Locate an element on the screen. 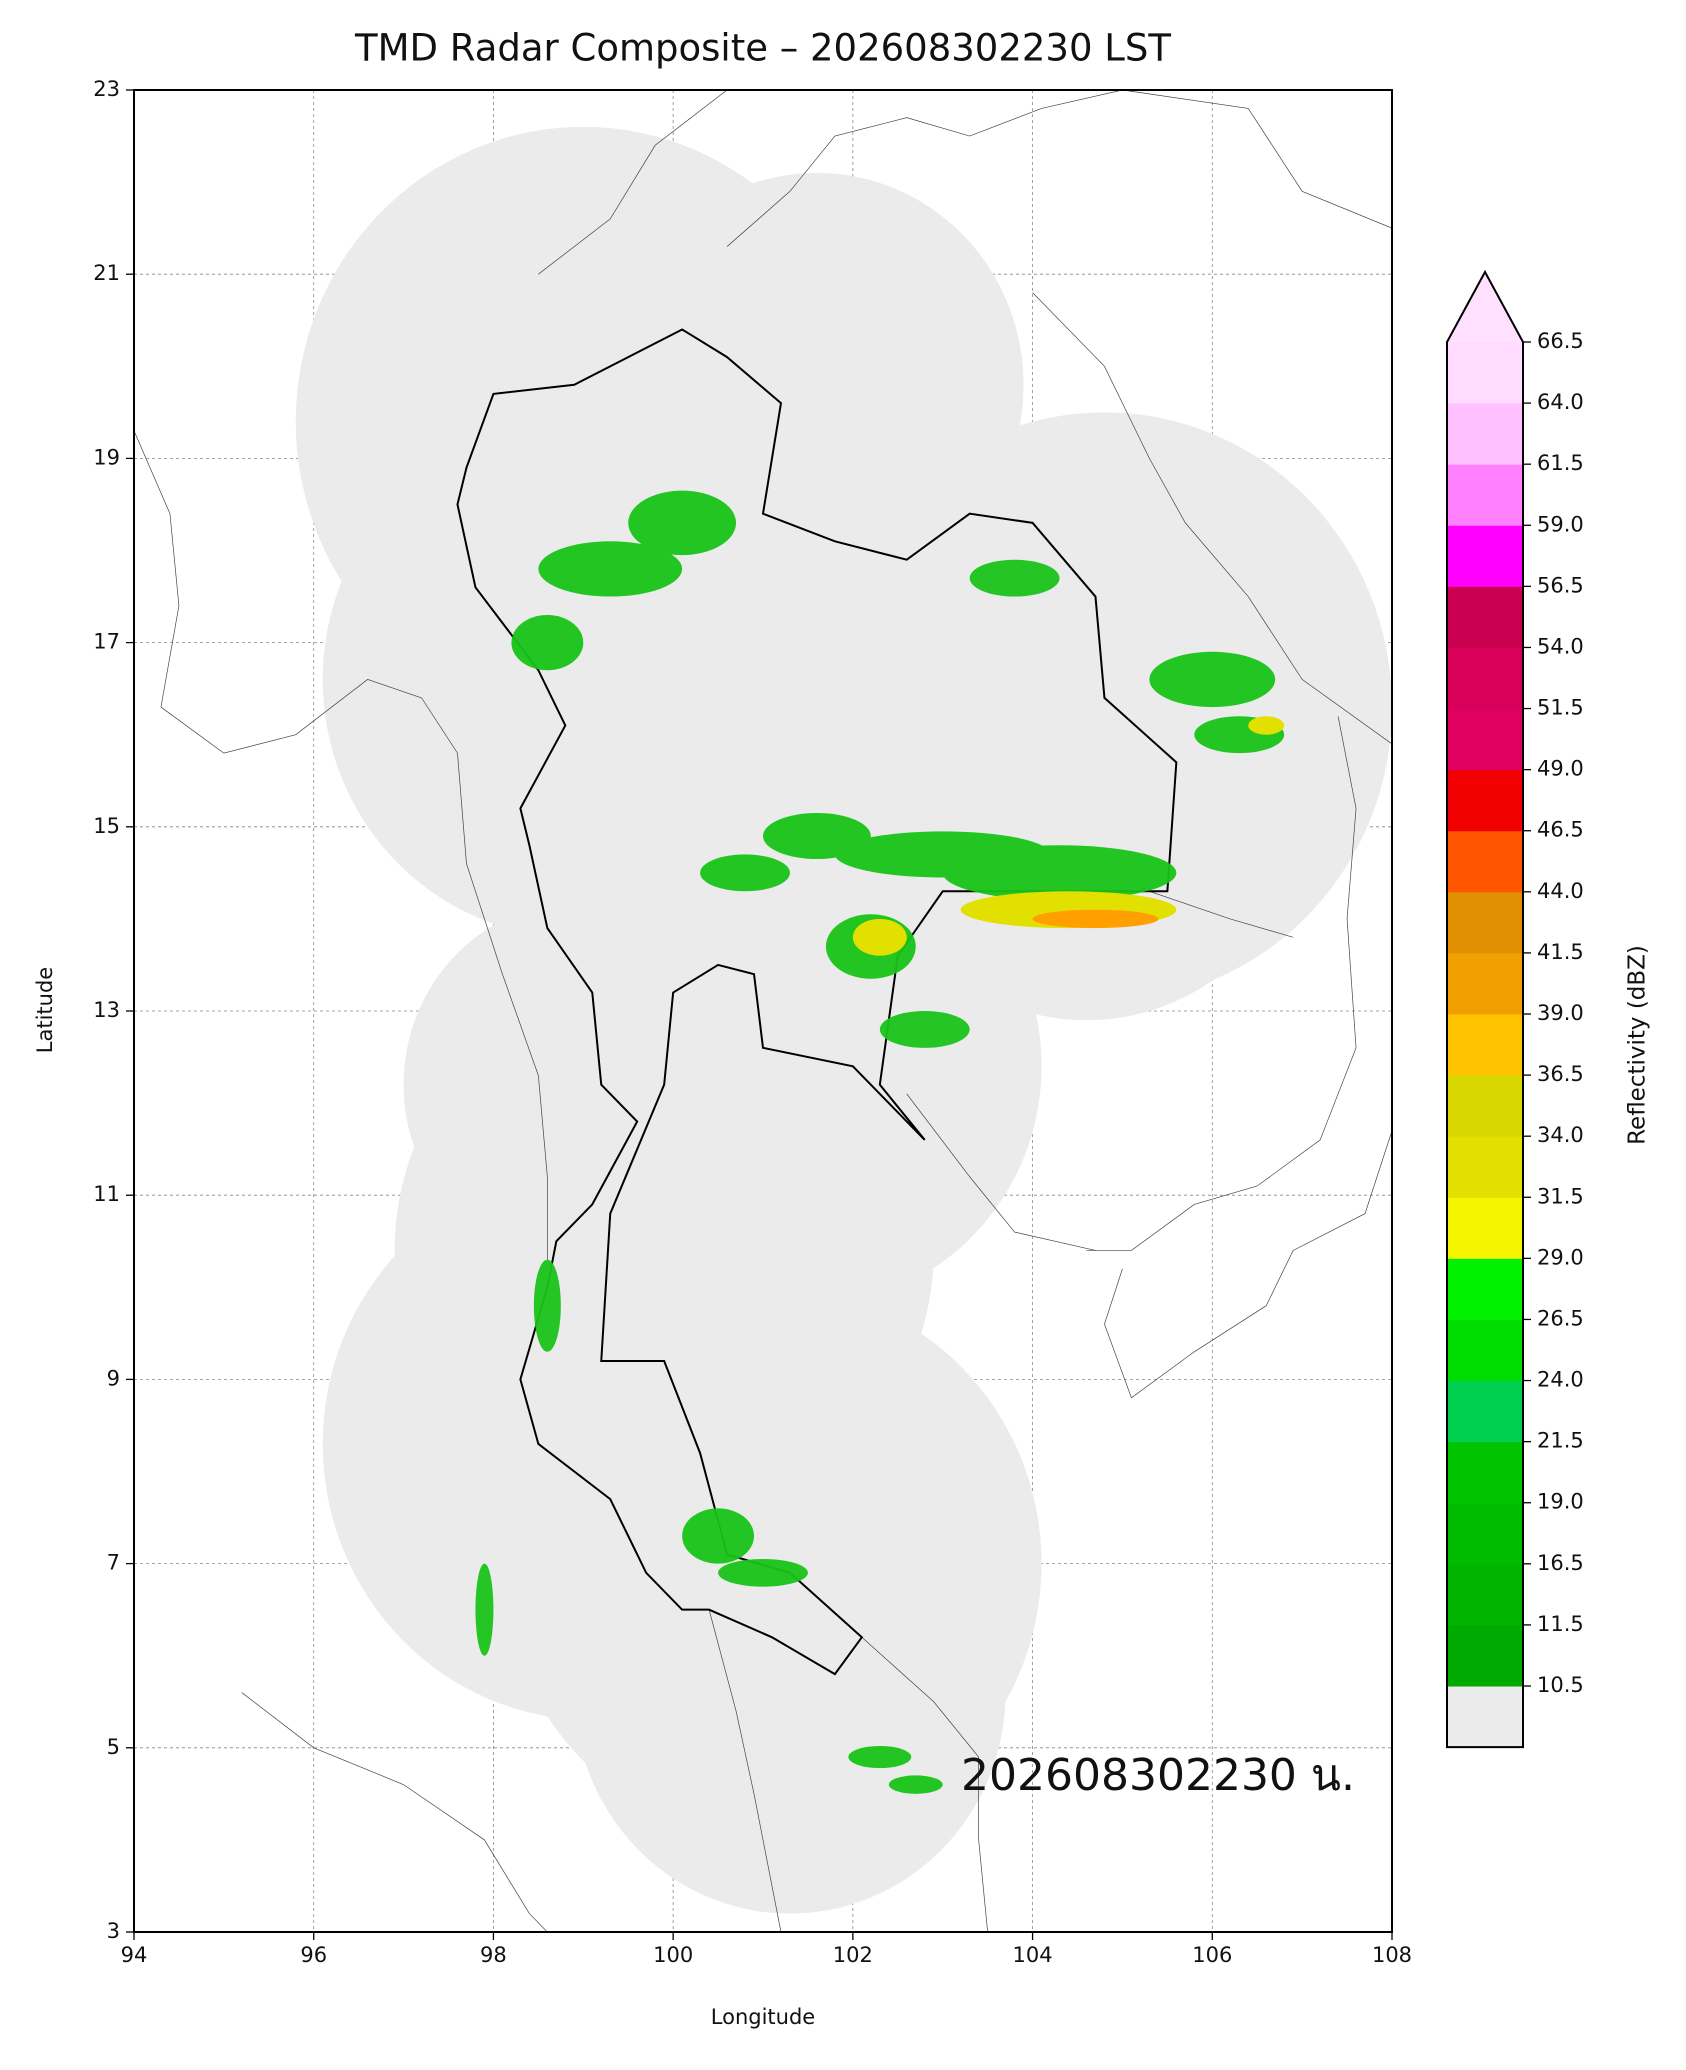 The width and height of the screenshot is (1686, 2070). y-tick-label: 13 is located at coordinates (106, 1010).